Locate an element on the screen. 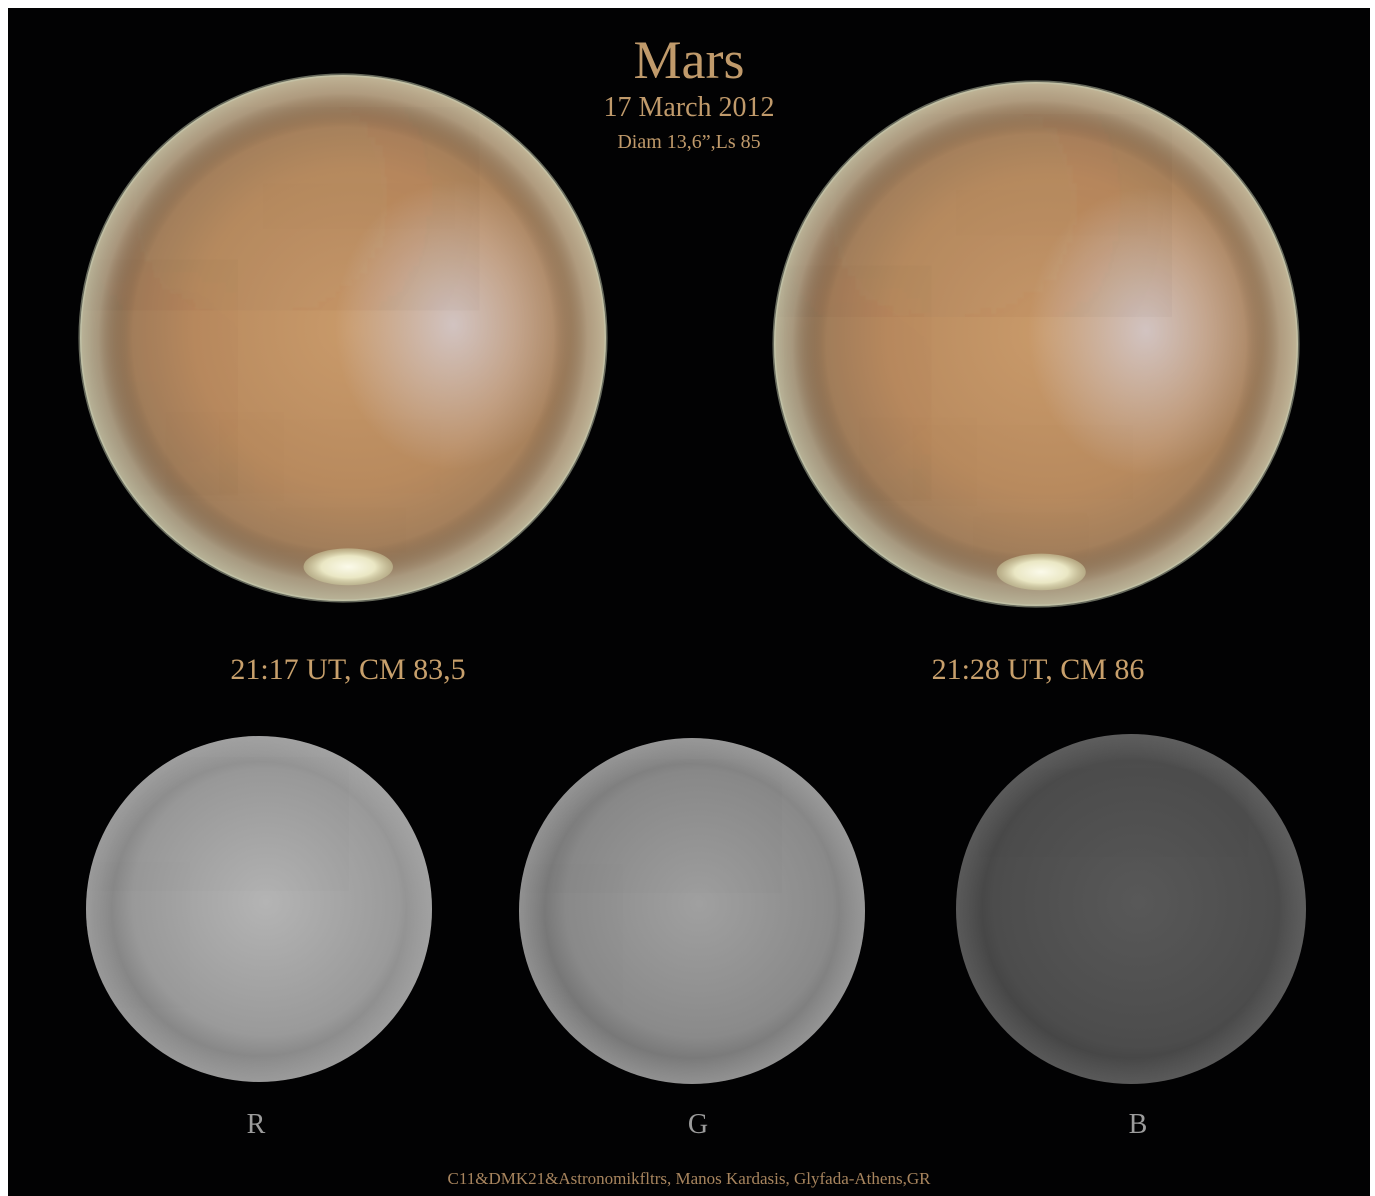  view-2-caption: 21:28 UT, CM 86 is located at coordinates (1038, 669).